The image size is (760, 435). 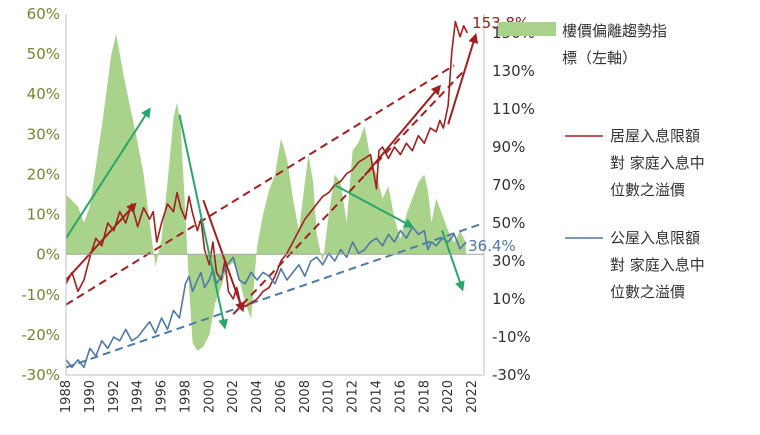 I want to click on right-tick-label: 110%, so click(x=513, y=109).